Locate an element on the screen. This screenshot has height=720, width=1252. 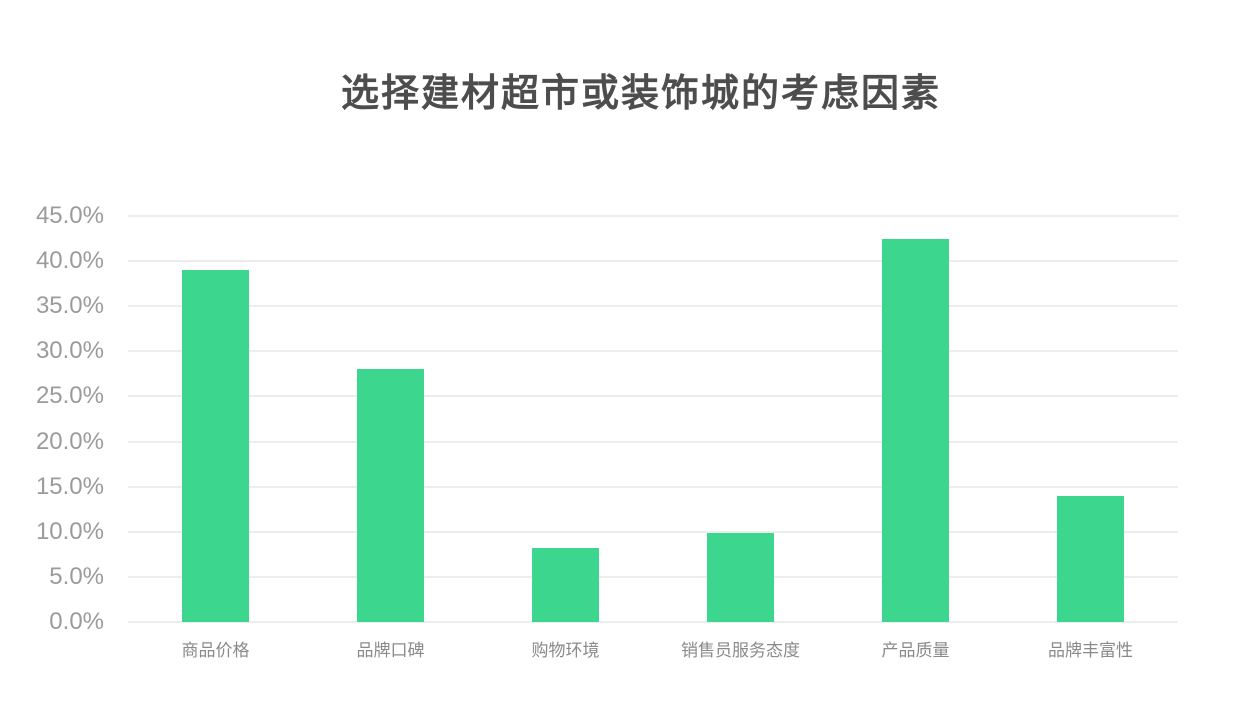
y-tick-label: 5.0% is located at coordinates (76, 576).